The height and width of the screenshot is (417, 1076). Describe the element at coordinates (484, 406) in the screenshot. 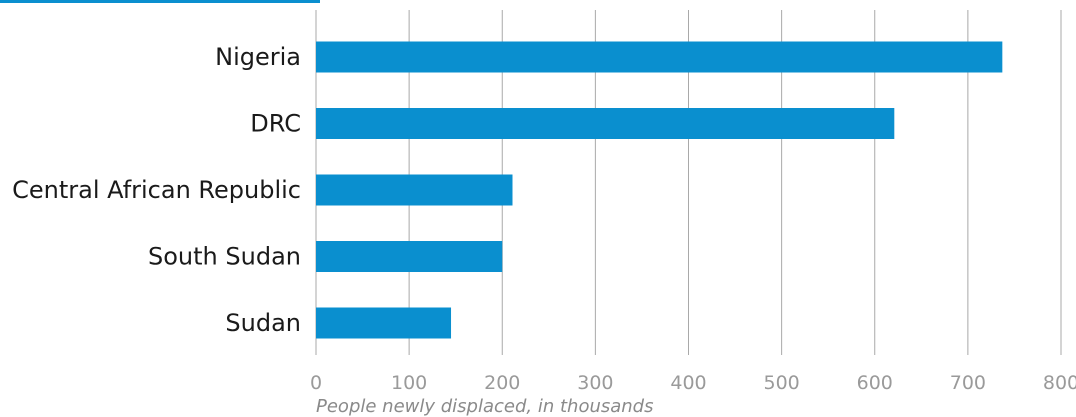

I see `x-axis-title: People newly displaced, in thousands` at that location.